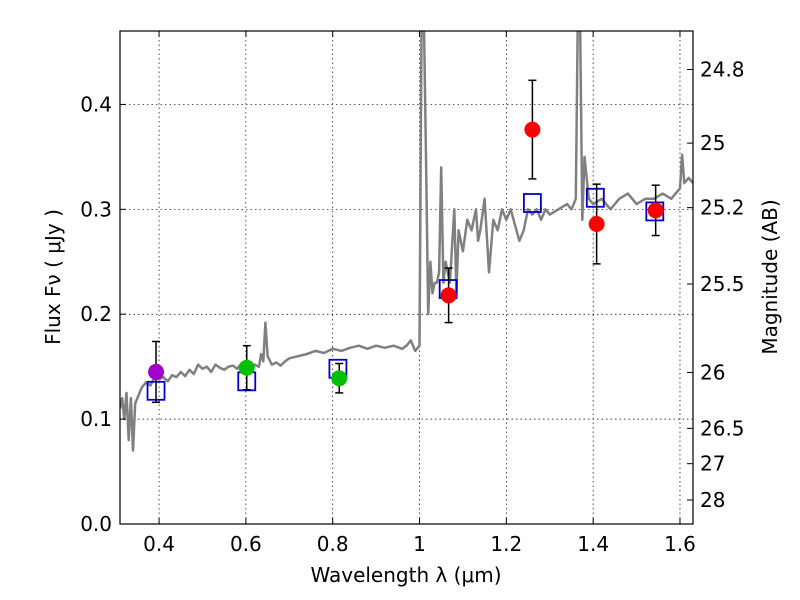 This screenshot has height=600, width=800. I want to click on x-tick-label: 1.4, so click(593, 544).